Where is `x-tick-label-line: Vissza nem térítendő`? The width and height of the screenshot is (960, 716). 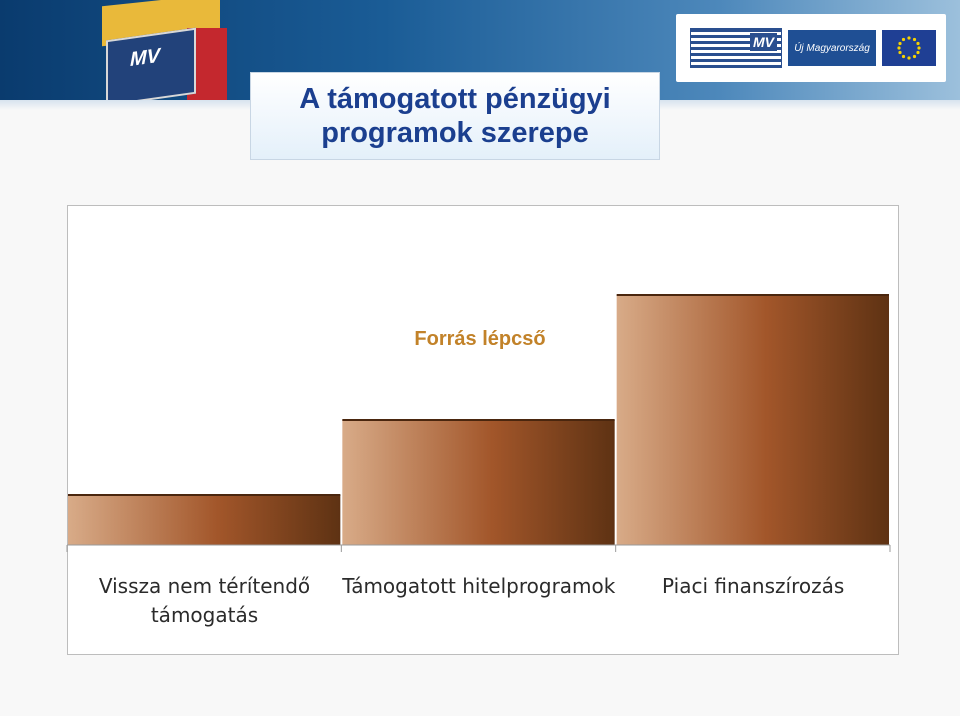 x-tick-label-line: Vissza nem térítendő is located at coordinates (204, 586).